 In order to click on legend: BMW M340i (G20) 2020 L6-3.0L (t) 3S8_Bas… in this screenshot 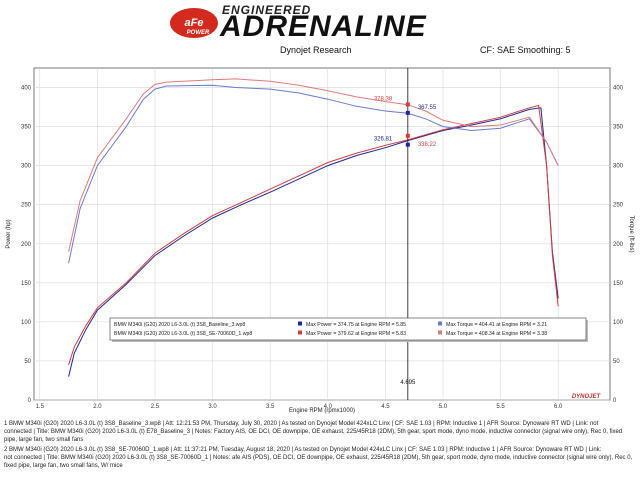, I will do `click(348, 329)`.